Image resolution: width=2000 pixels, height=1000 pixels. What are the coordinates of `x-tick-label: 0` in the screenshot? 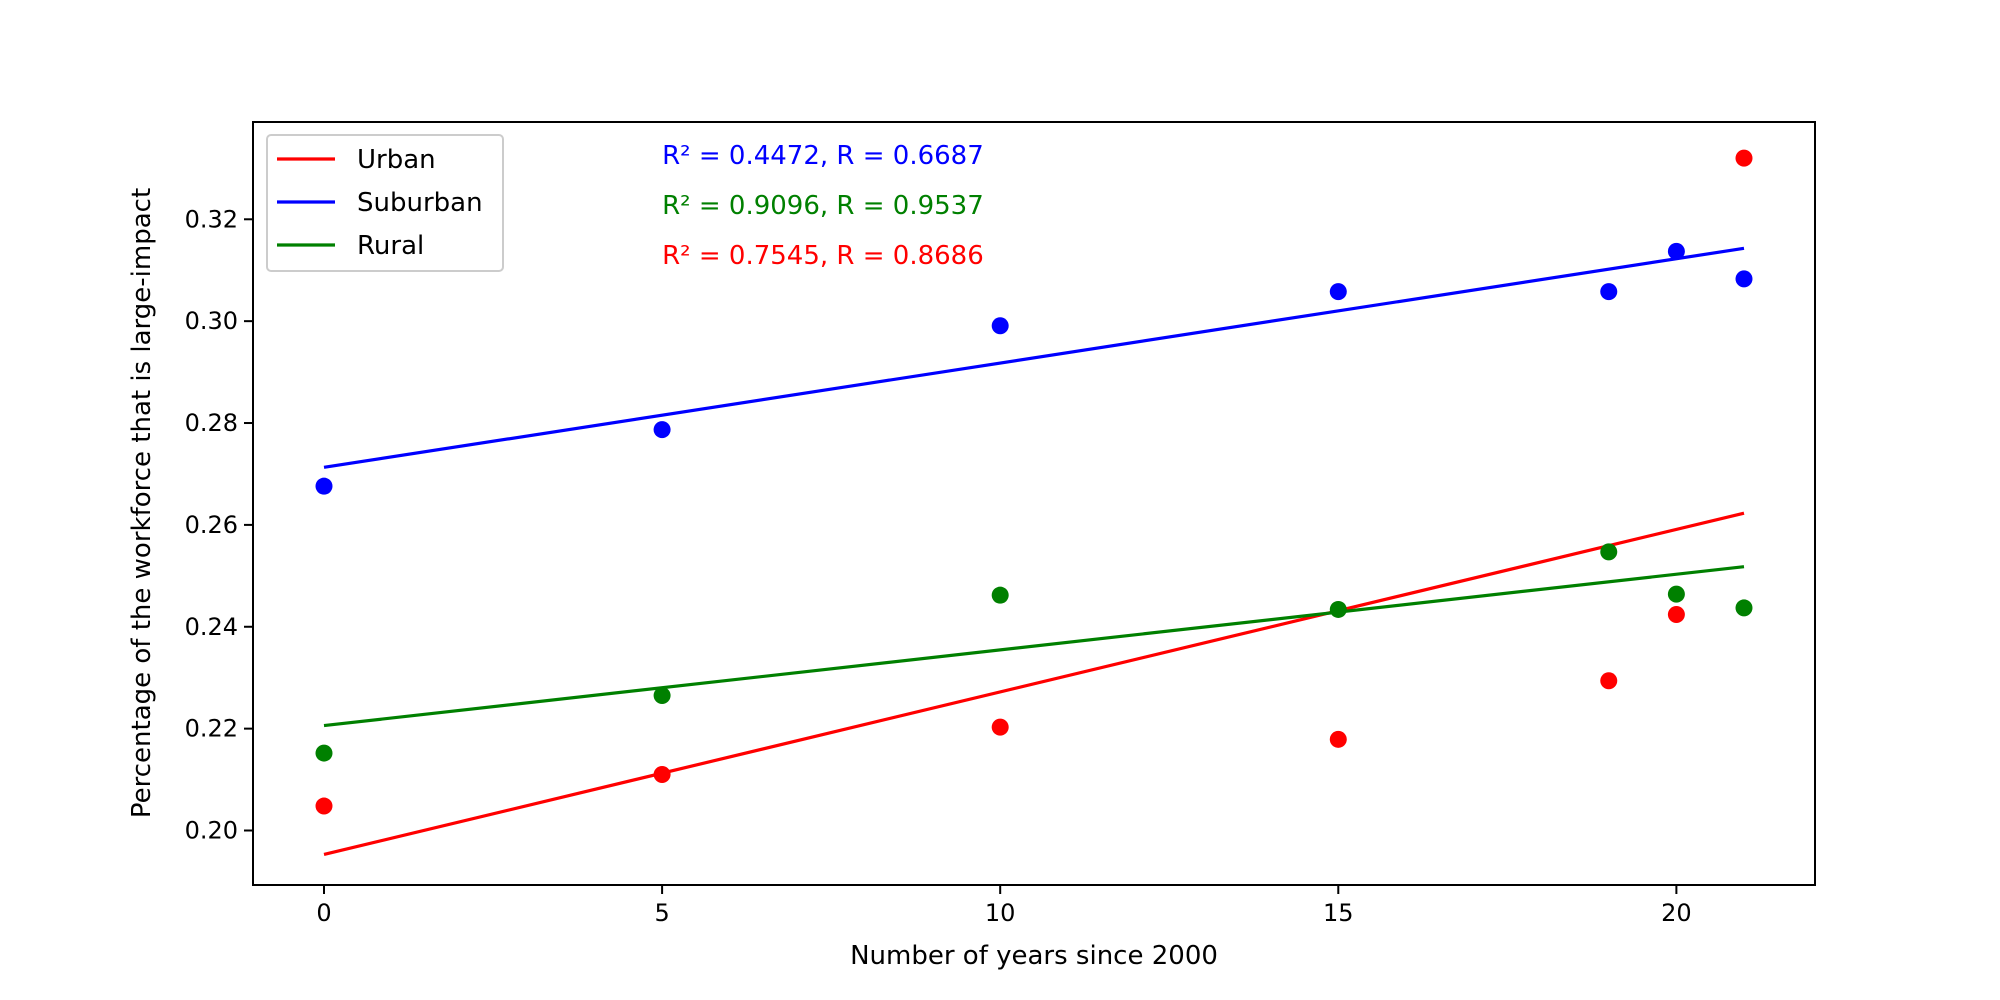 It's located at (323, 913).